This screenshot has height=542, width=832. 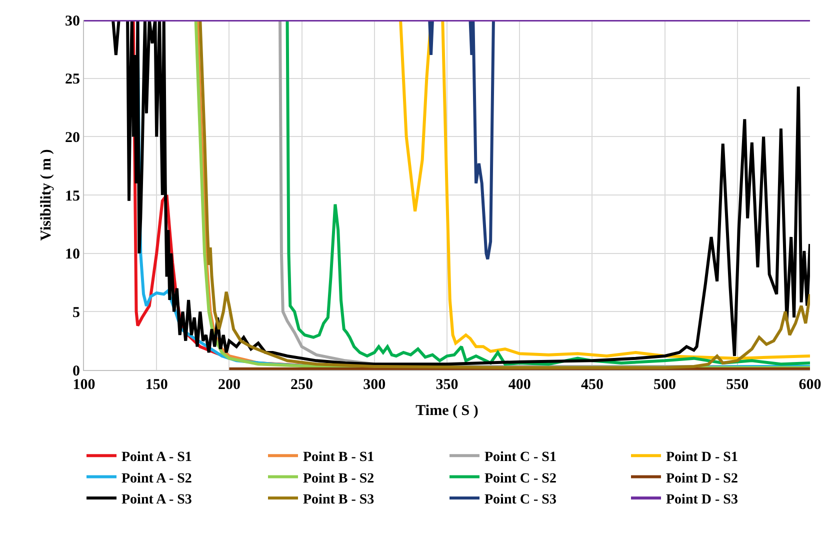 I want to click on y-tick-label: 10, so click(x=72, y=254).